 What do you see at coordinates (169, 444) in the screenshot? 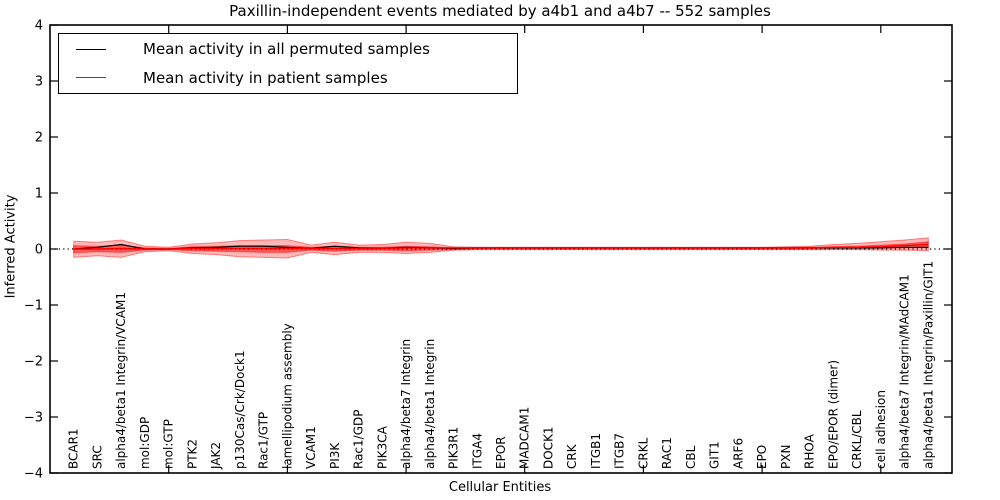
I see `entity-label: mol:GTP` at bounding box center [169, 444].